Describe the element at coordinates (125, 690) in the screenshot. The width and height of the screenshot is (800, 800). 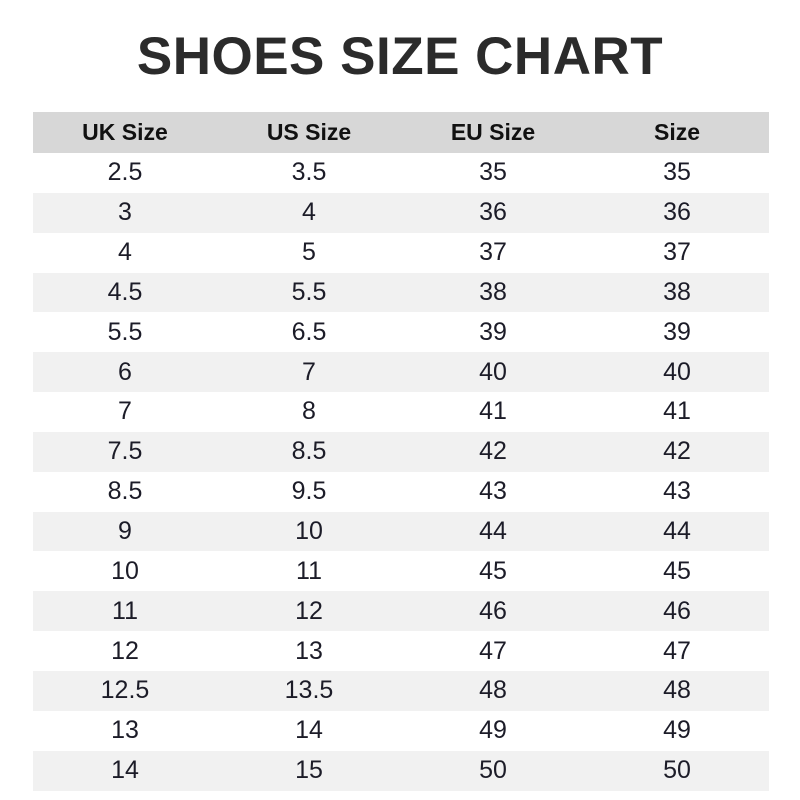
I see `cell-uk-size: 12.5` at that location.